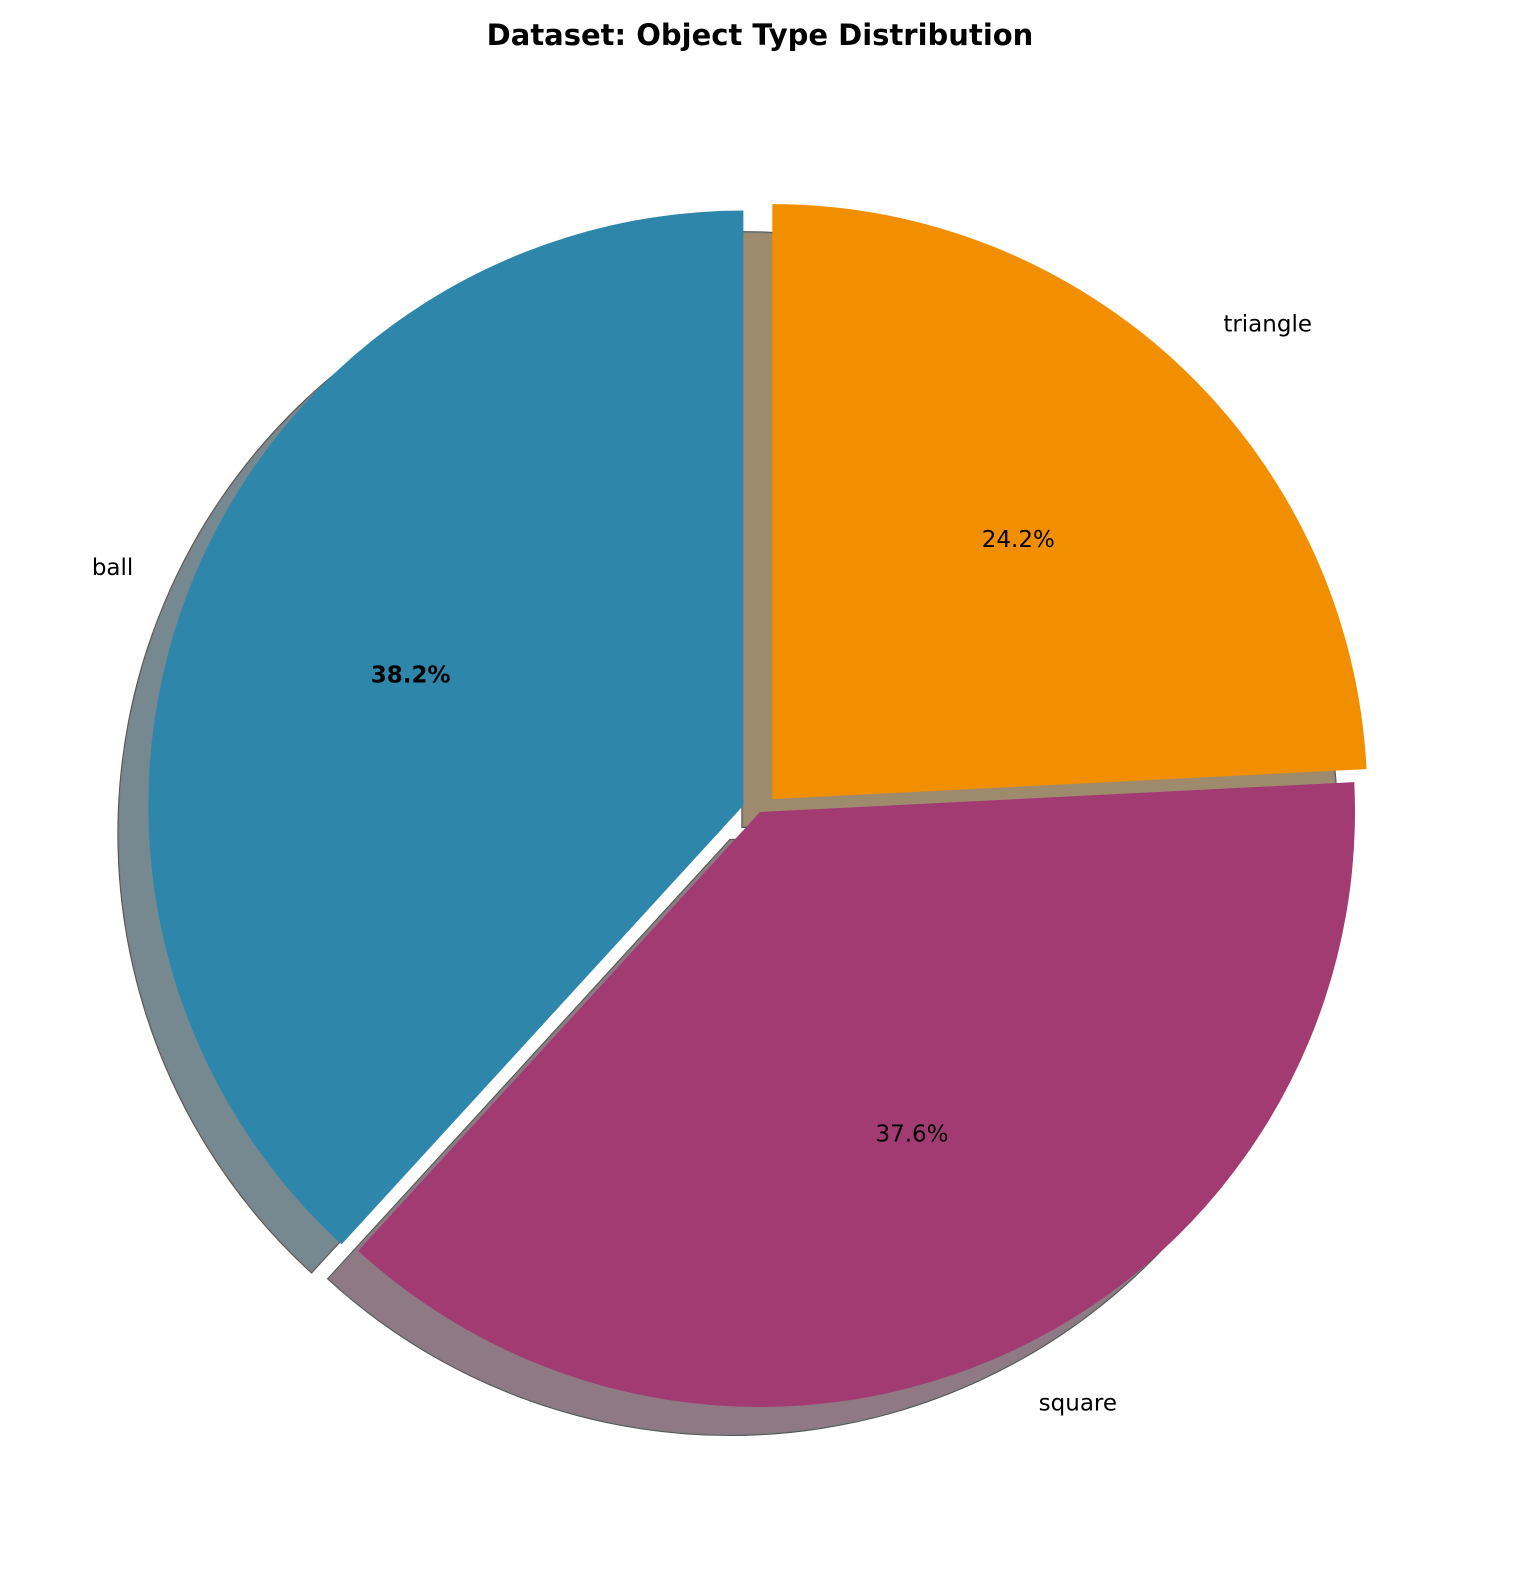 Image resolution: width=1533 pixels, height=1580 pixels. What do you see at coordinates (911, 1135) in the screenshot?
I see `value-label: 37.6%` at bounding box center [911, 1135].